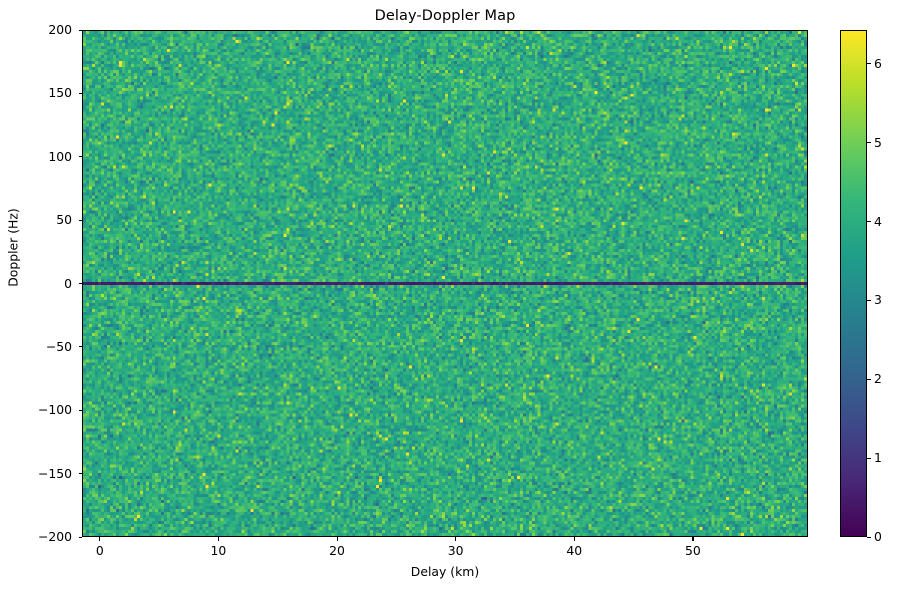 The width and height of the screenshot is (898, 590). What do you see at coordinates (574, 550) in the screenshot?
I see `x-axis-tick-label: 40` at bounding box center [574, 550].